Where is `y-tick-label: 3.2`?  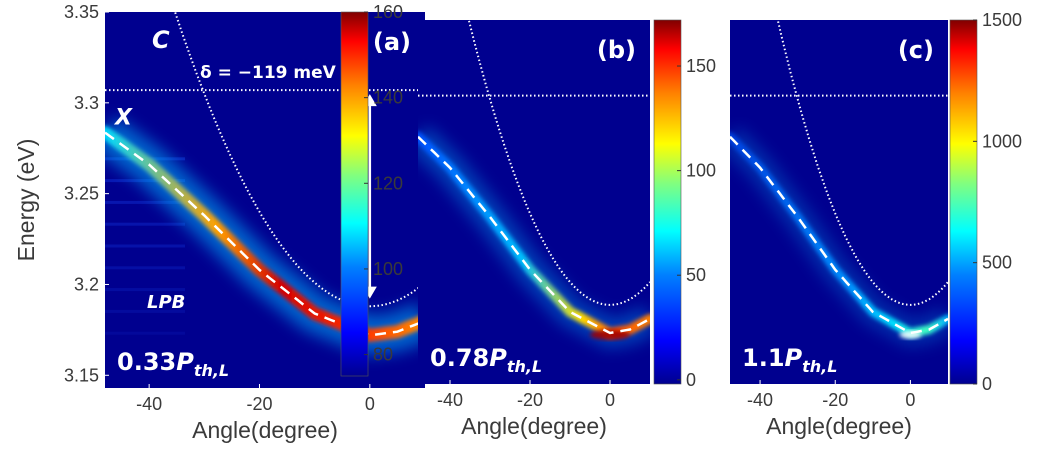
y-tick-label: 3.2 is located at coordinates (86, 284).